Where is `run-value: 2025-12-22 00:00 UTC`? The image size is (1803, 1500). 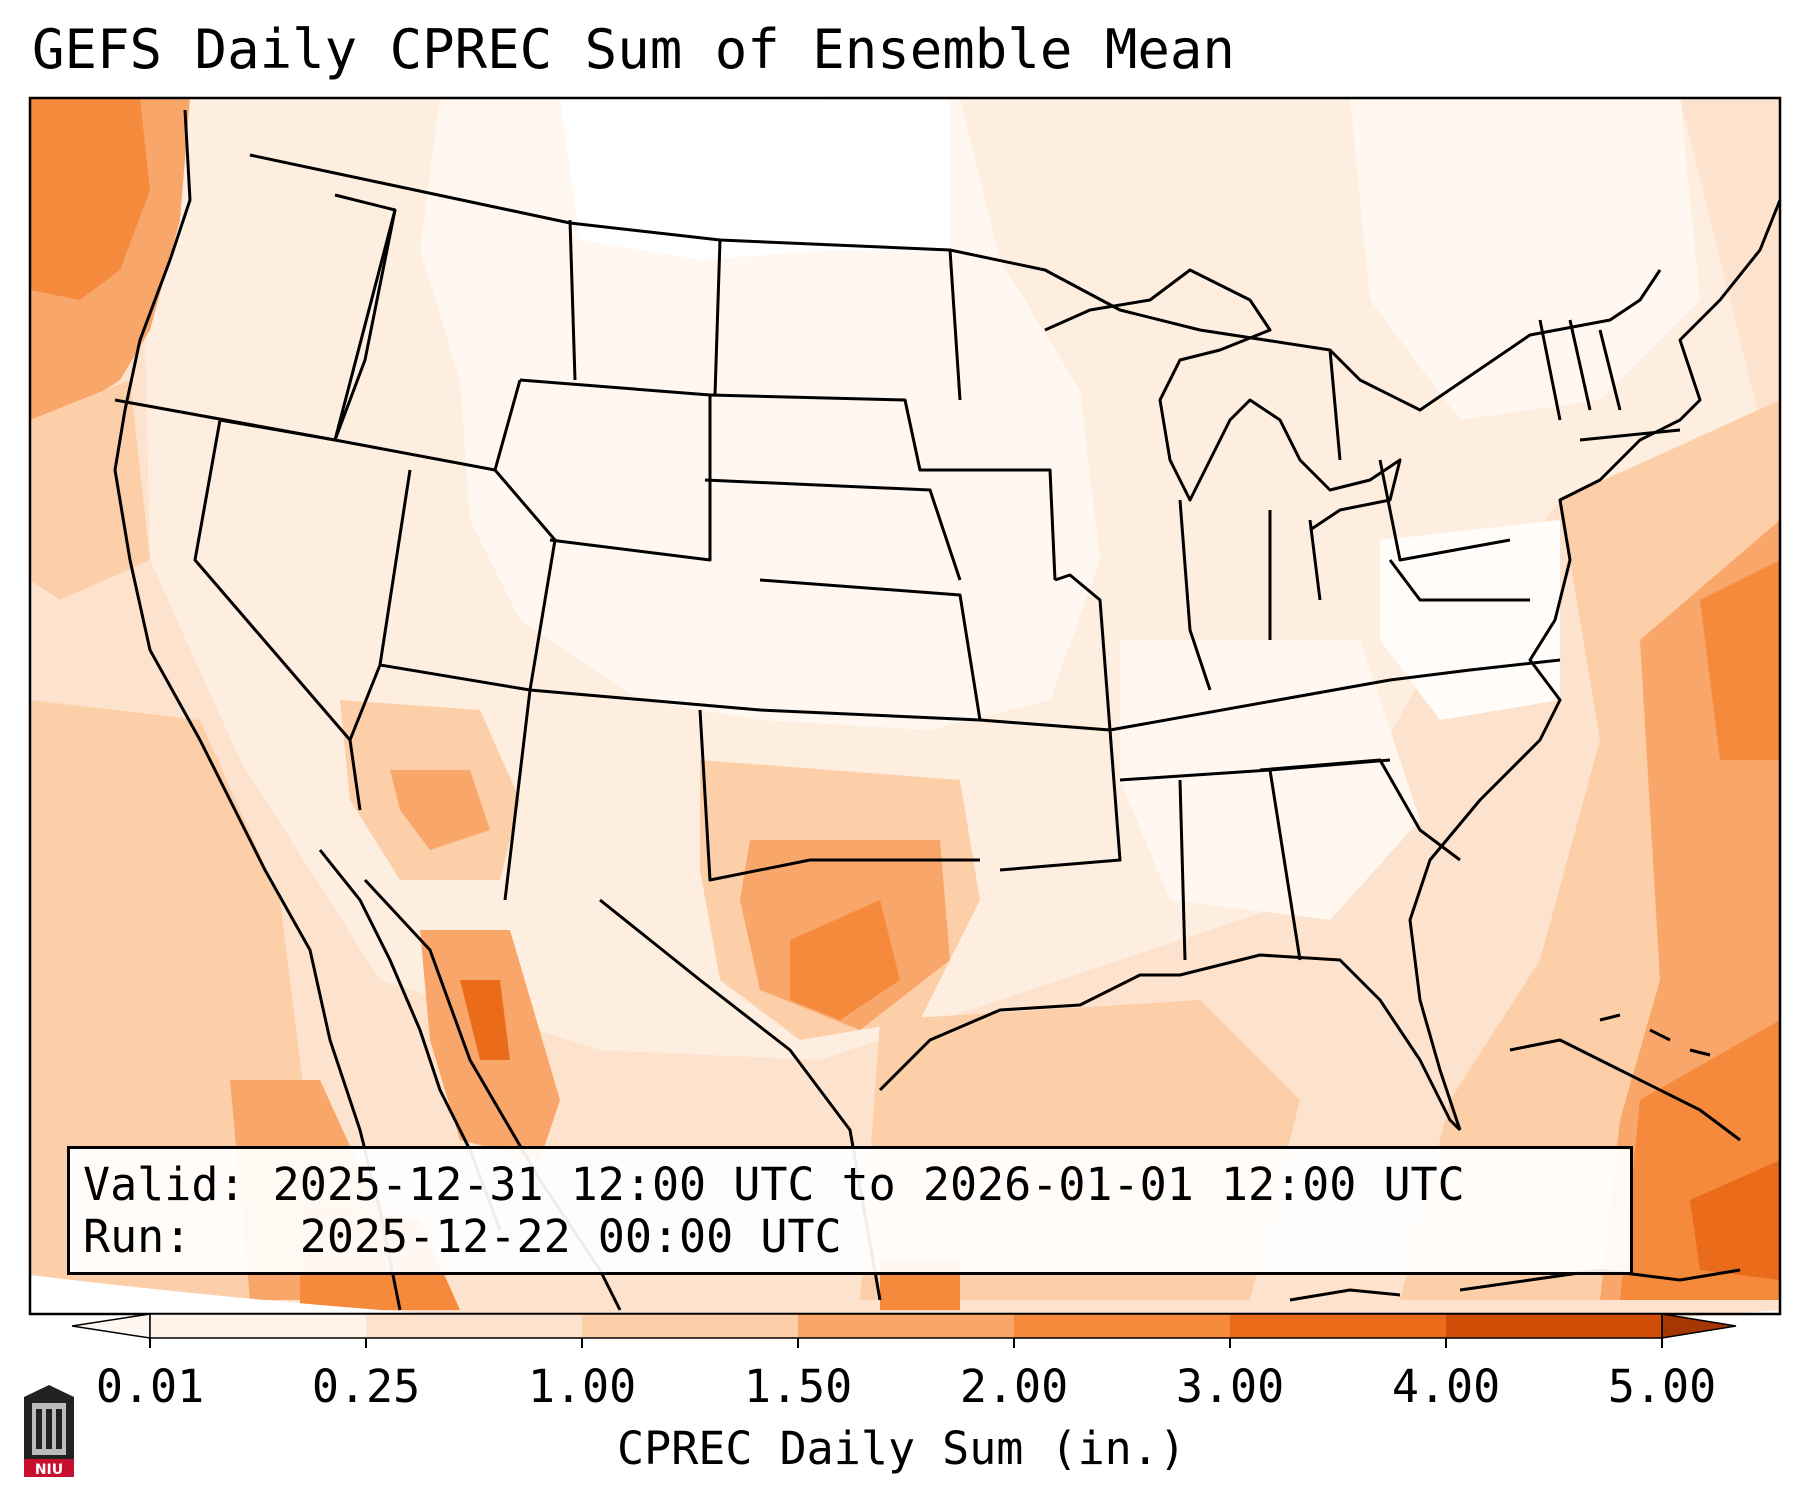
run-value: 2025-12-22 00:00 UTC is located at coordinates (570, 1236).